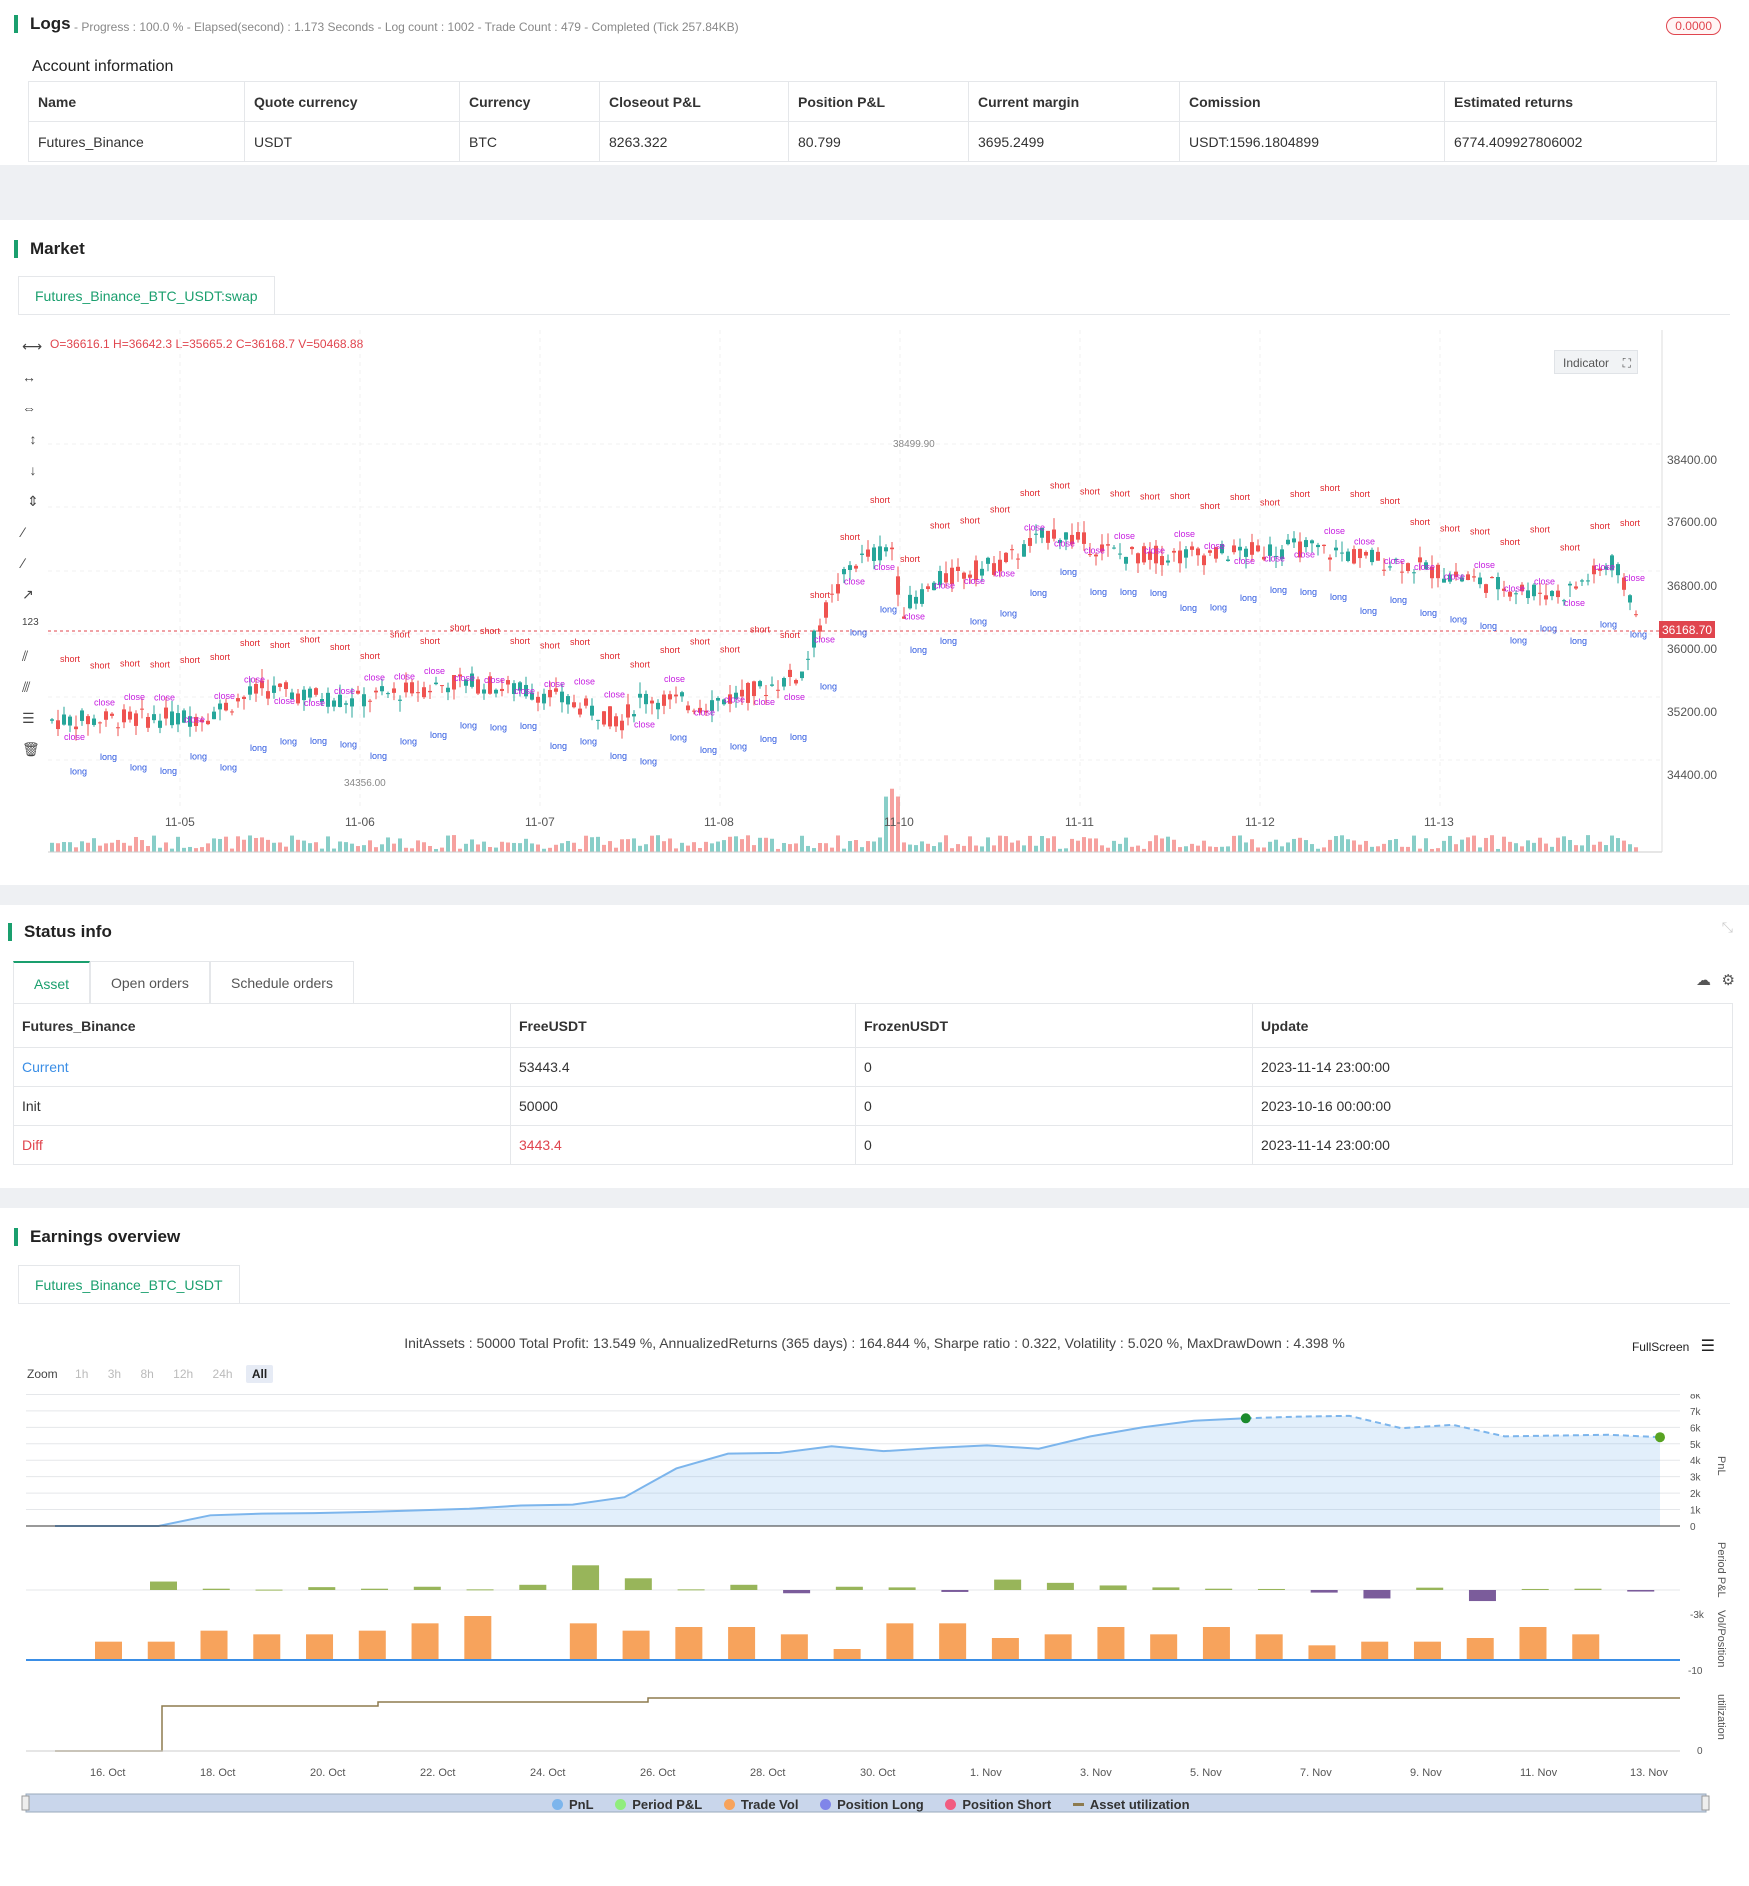 This screenshot has height=1886, width=1749. What do you see at coordinates (82, 1374) in the screenshot?
I see `zoom-1h: 1h` at bounding box center [82, 1374].